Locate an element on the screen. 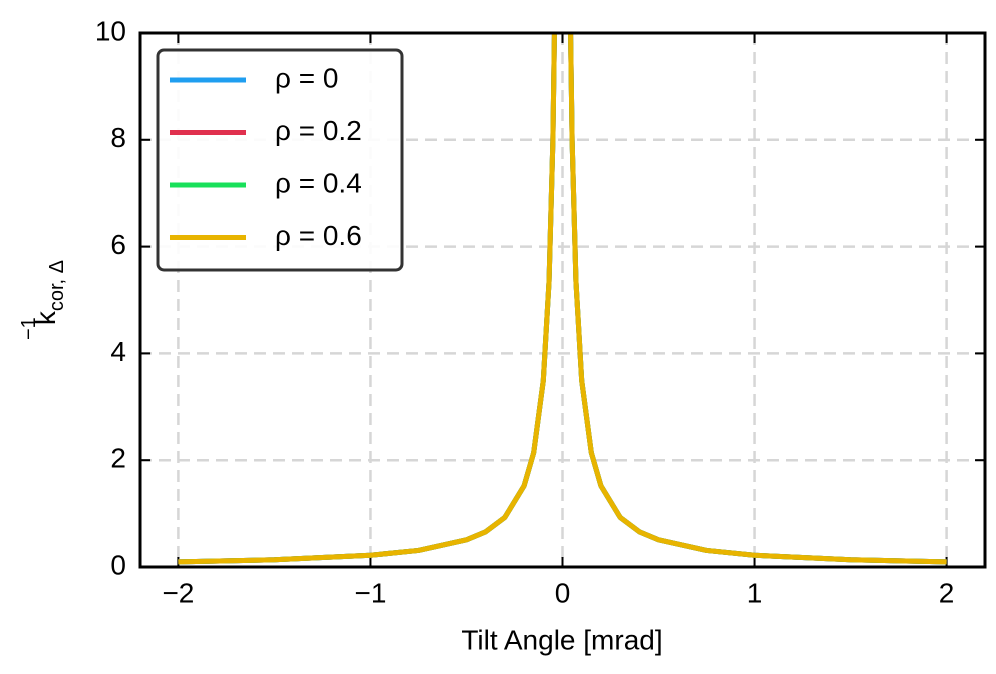  y-axis-label: kcor, Δ −1 is located at coordinates (43, 300).